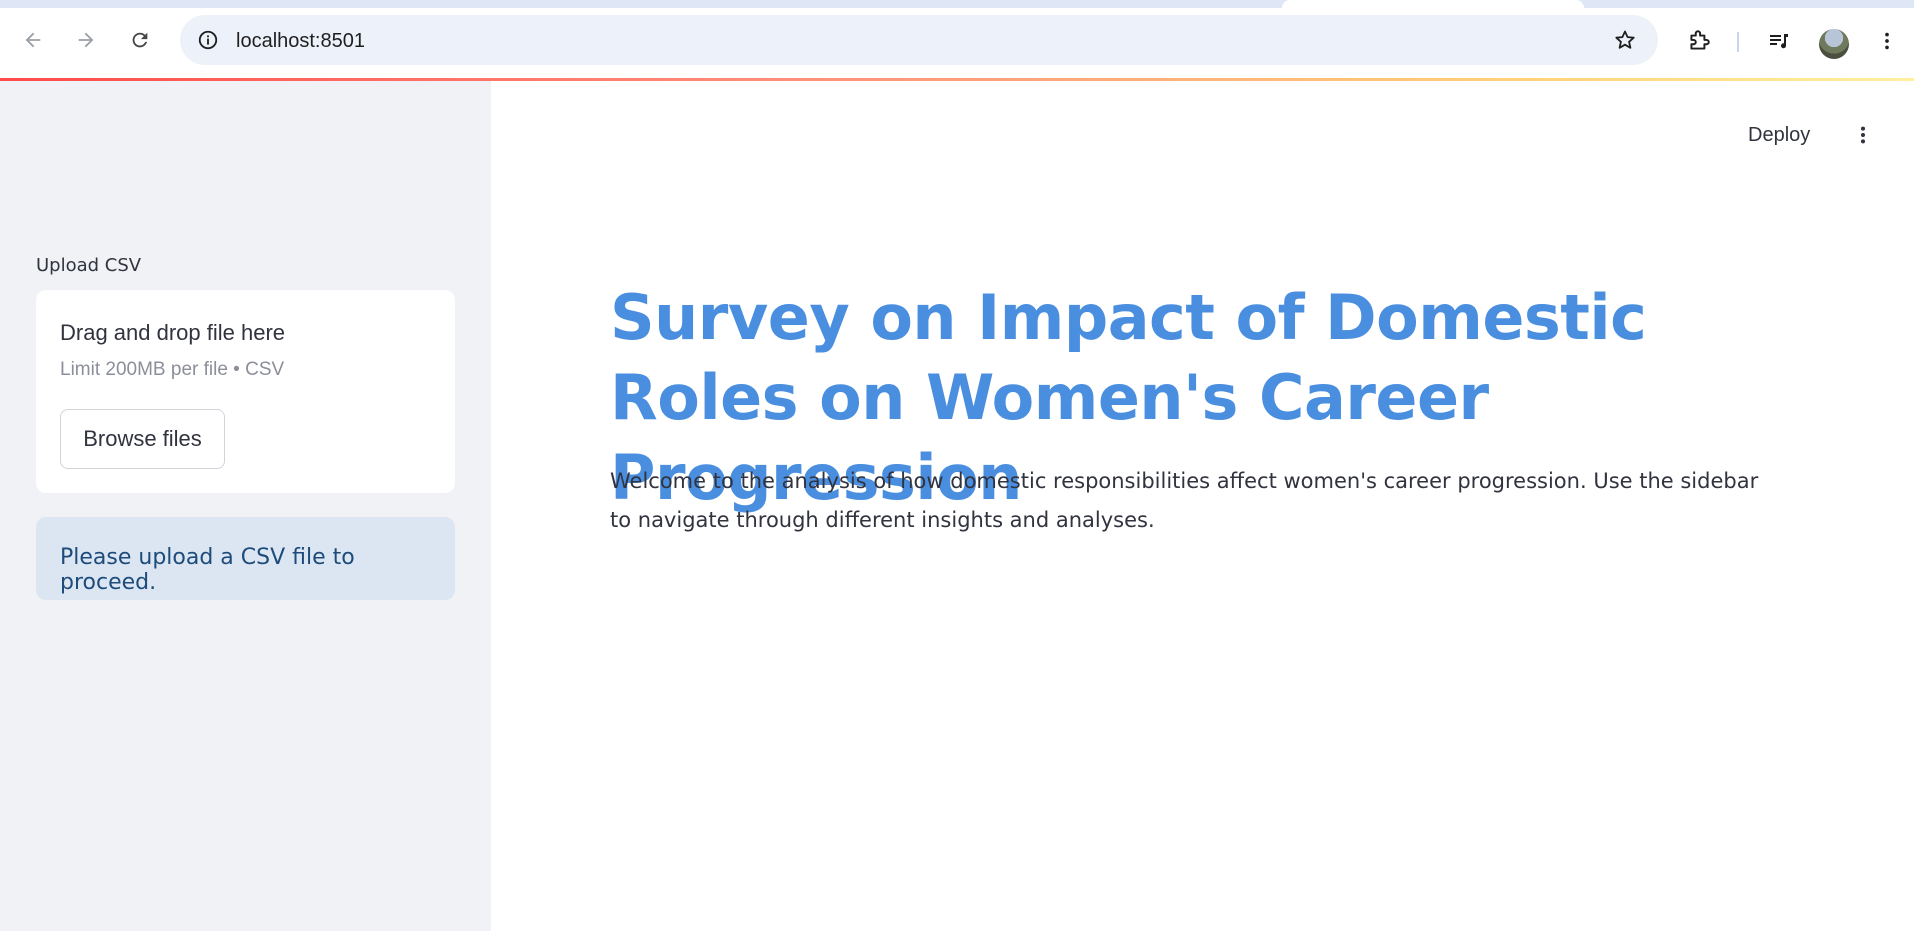 Image resolution: width=1914 pixels, height=931 pixels. What do you see at coordinates (173, 332) in the screenshot?
I see `dropzone-title: Drag and drop file here` at bounding box center [173, 332].